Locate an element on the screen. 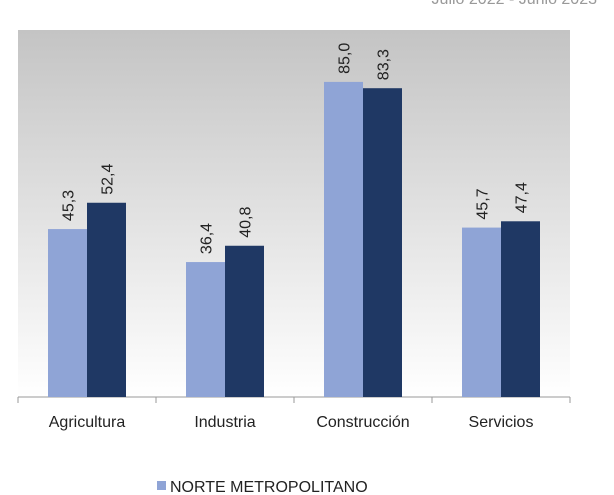 The height and width of the screenshot is (495, 614). chart-subtitle: Julio 2022 - Junio 2023 is located at coordinates (515, 4).